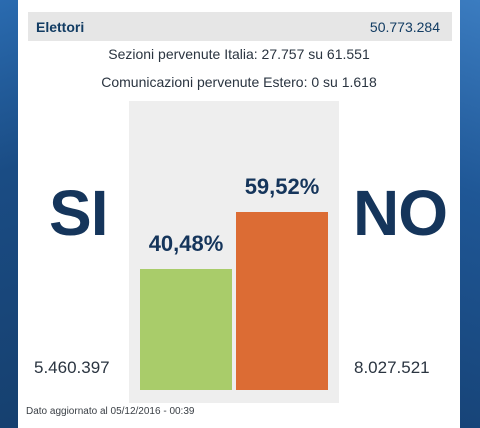  I want to click on background-left, so click(9, 214).